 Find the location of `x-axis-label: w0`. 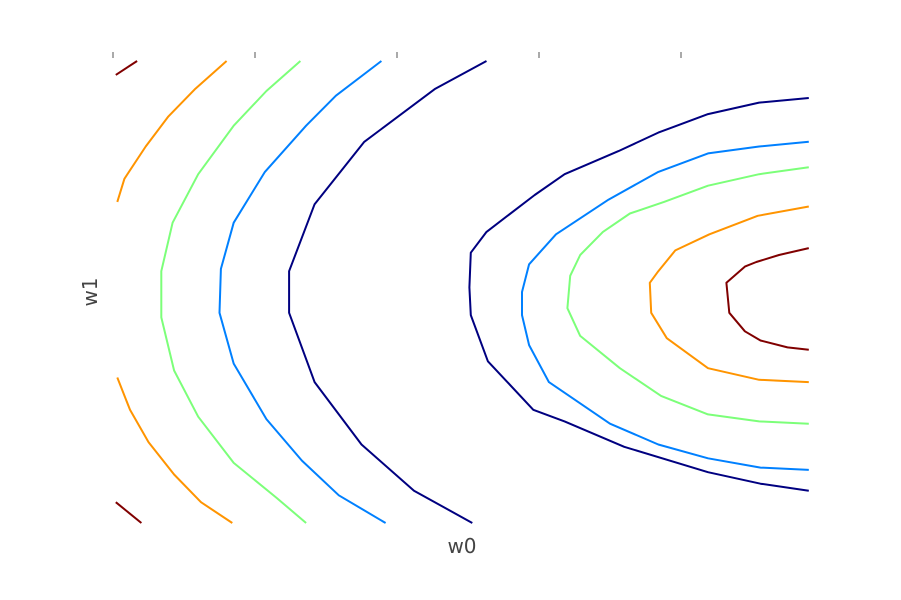

x-axis-label: w0 is located at coordinates (461, 546).